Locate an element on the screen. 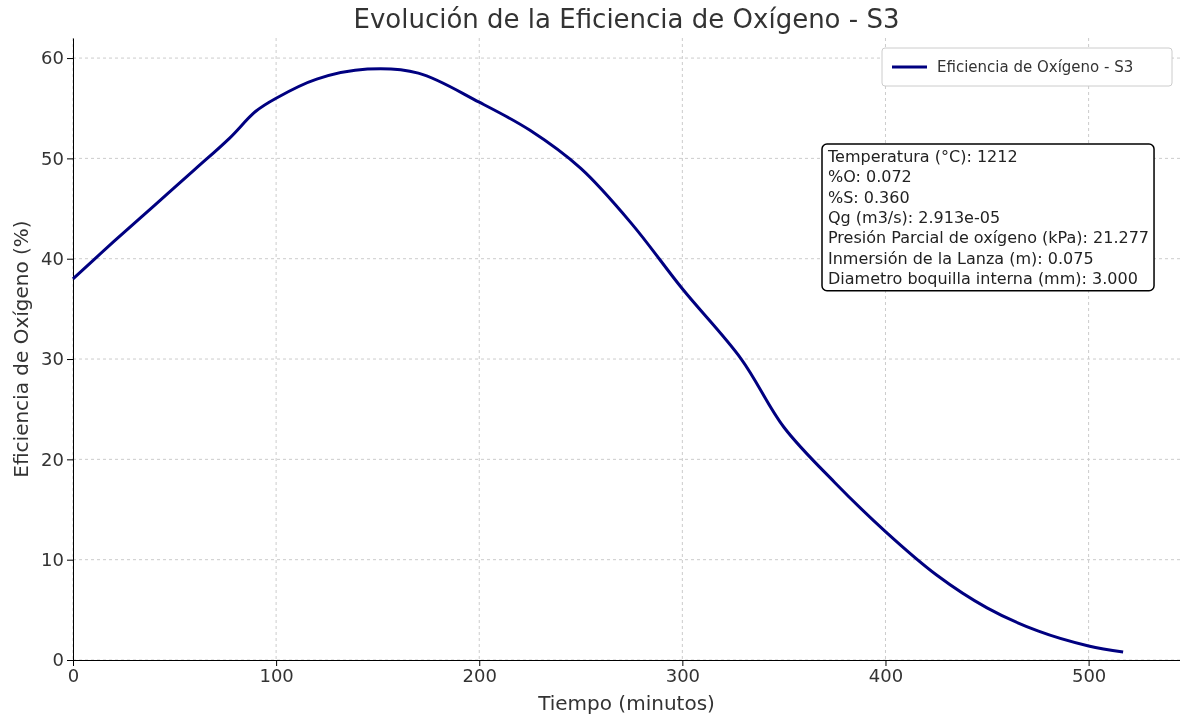 The width and height of the screenshot is (1180, 719). x-tick-label: 400 is located at coordinates (886, 675).